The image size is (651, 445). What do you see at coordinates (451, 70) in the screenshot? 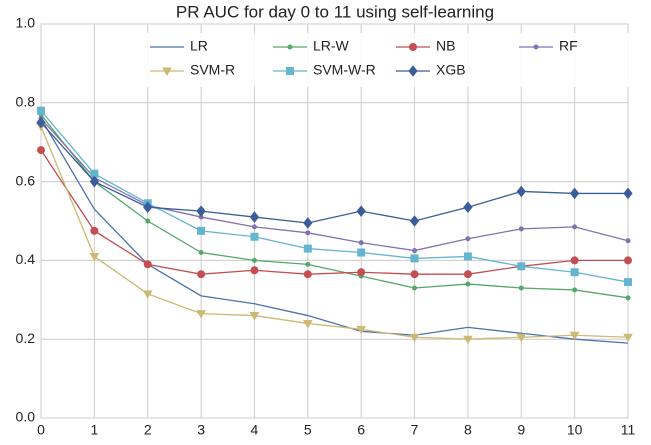
I see `legend-label: XGB` at bounding box center [451, 70].